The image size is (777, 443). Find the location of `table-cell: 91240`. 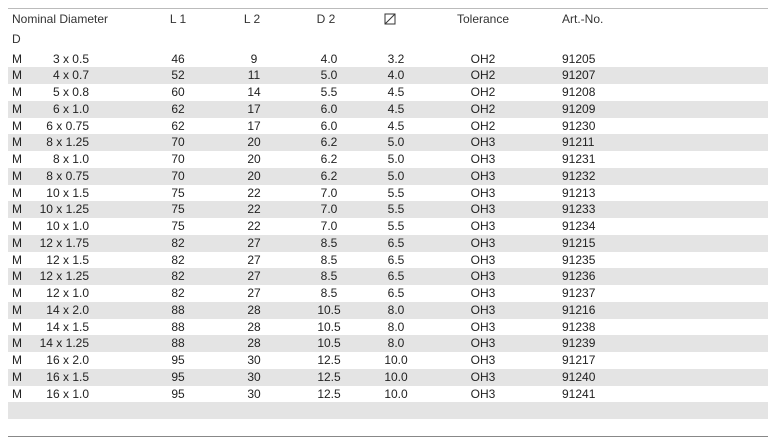

table-cell: 91240 is located at coordinates (579, 376).